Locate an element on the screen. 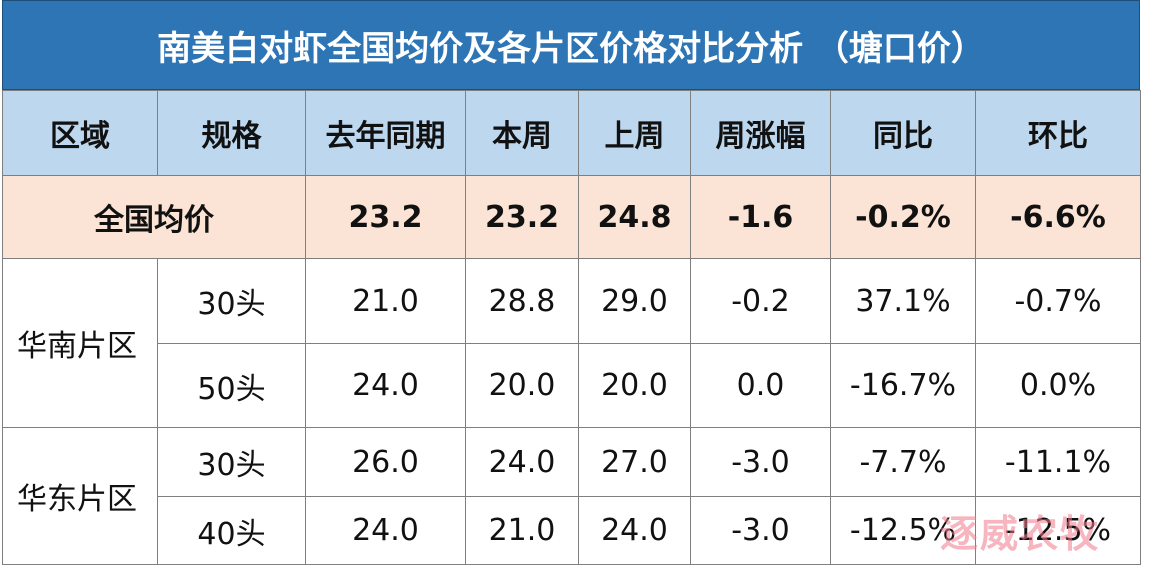 The width and height of the screenshot is (1150, 572). data-cell: 28.8 is located at coordinates (522, 301).